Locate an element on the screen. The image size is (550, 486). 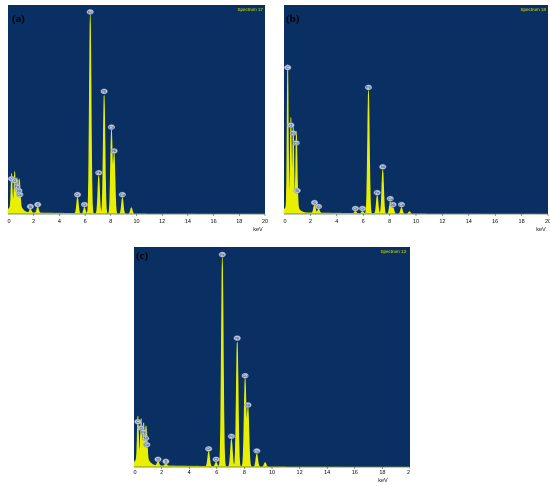
spectrum-title: Spectrum 18 is located at coordinates (533, 9).